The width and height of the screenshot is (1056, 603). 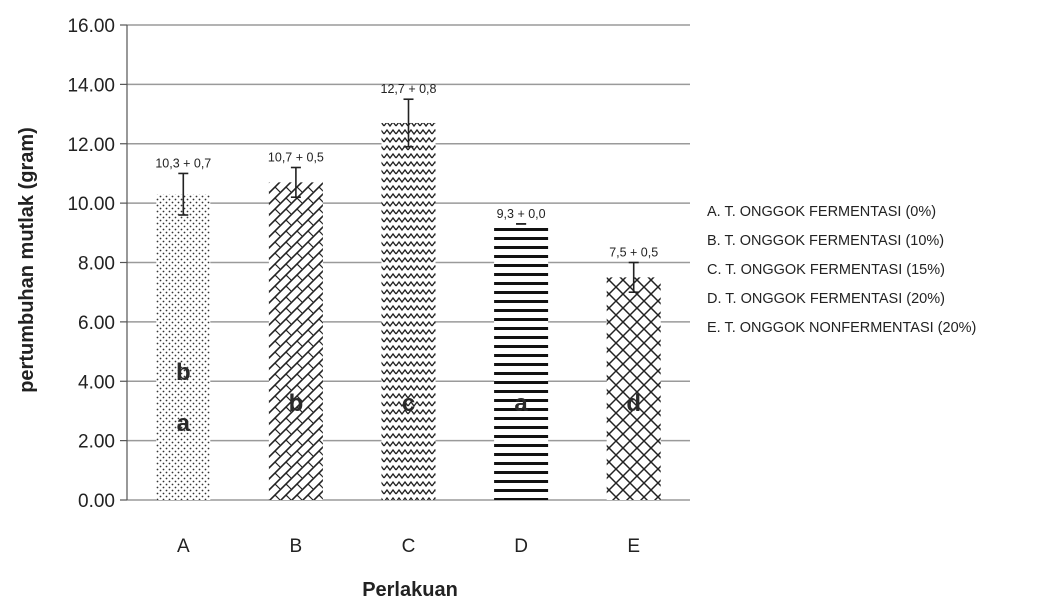 I want to click on bar-d, so click(x=521, y=361).